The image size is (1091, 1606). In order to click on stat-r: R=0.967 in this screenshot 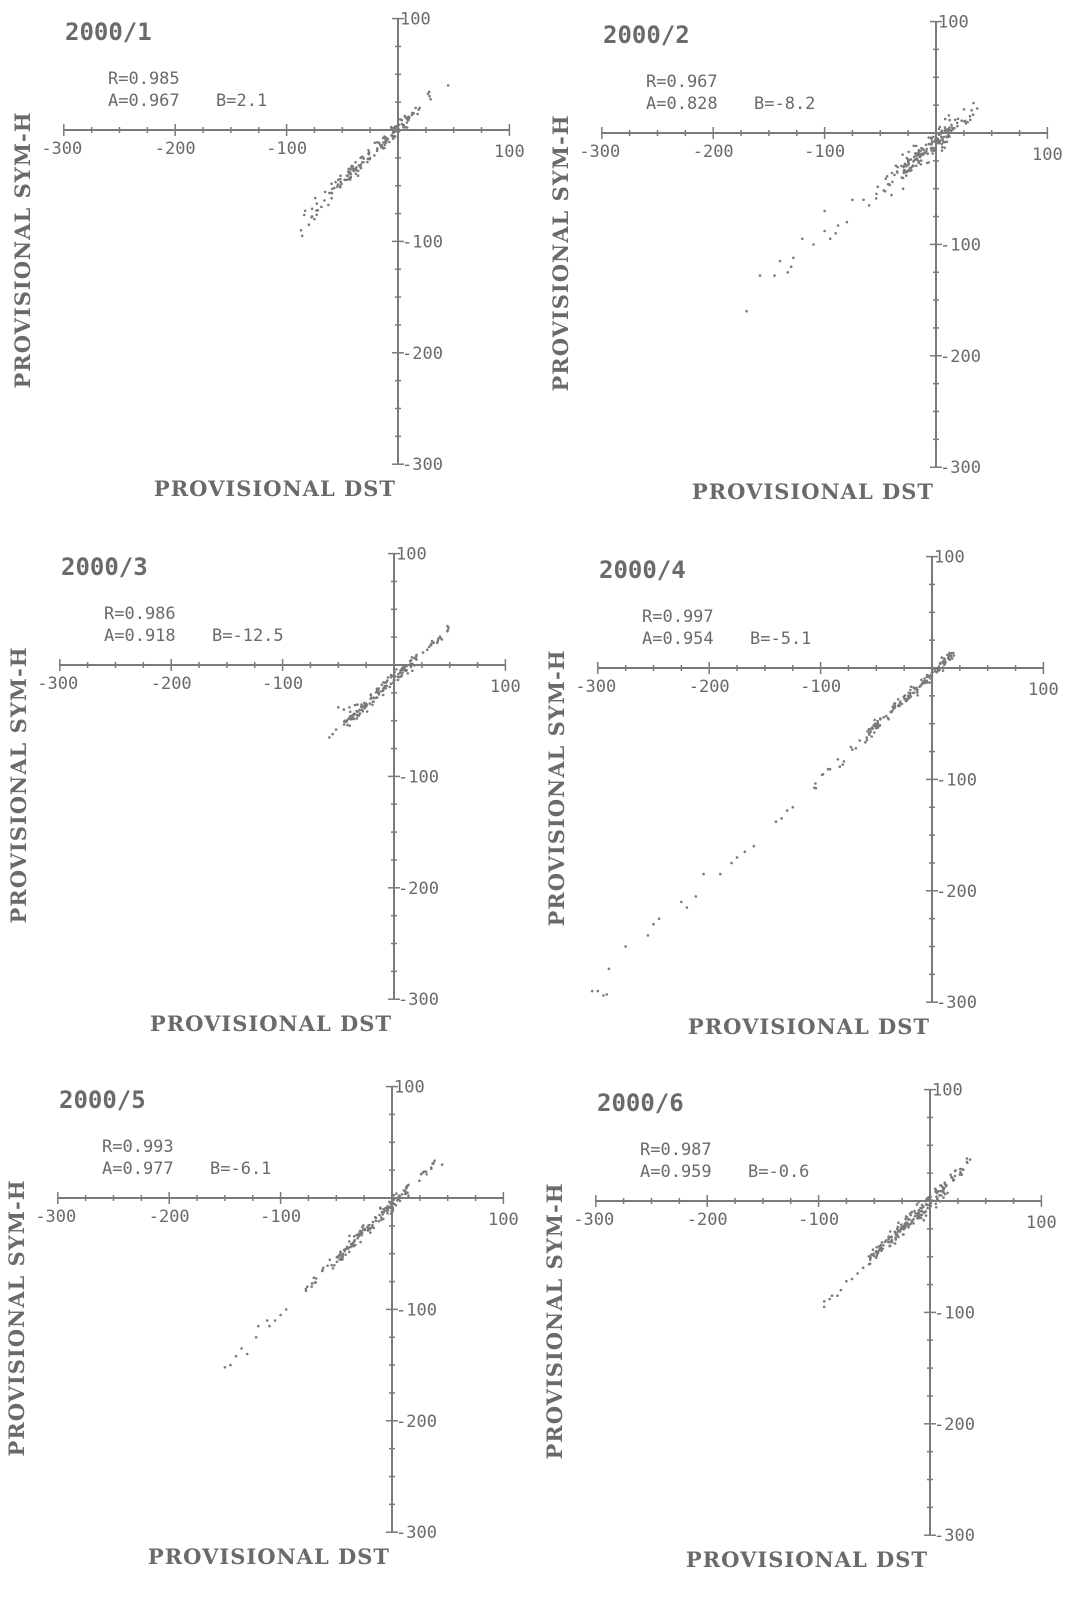, I will do `click(682, 82)`.